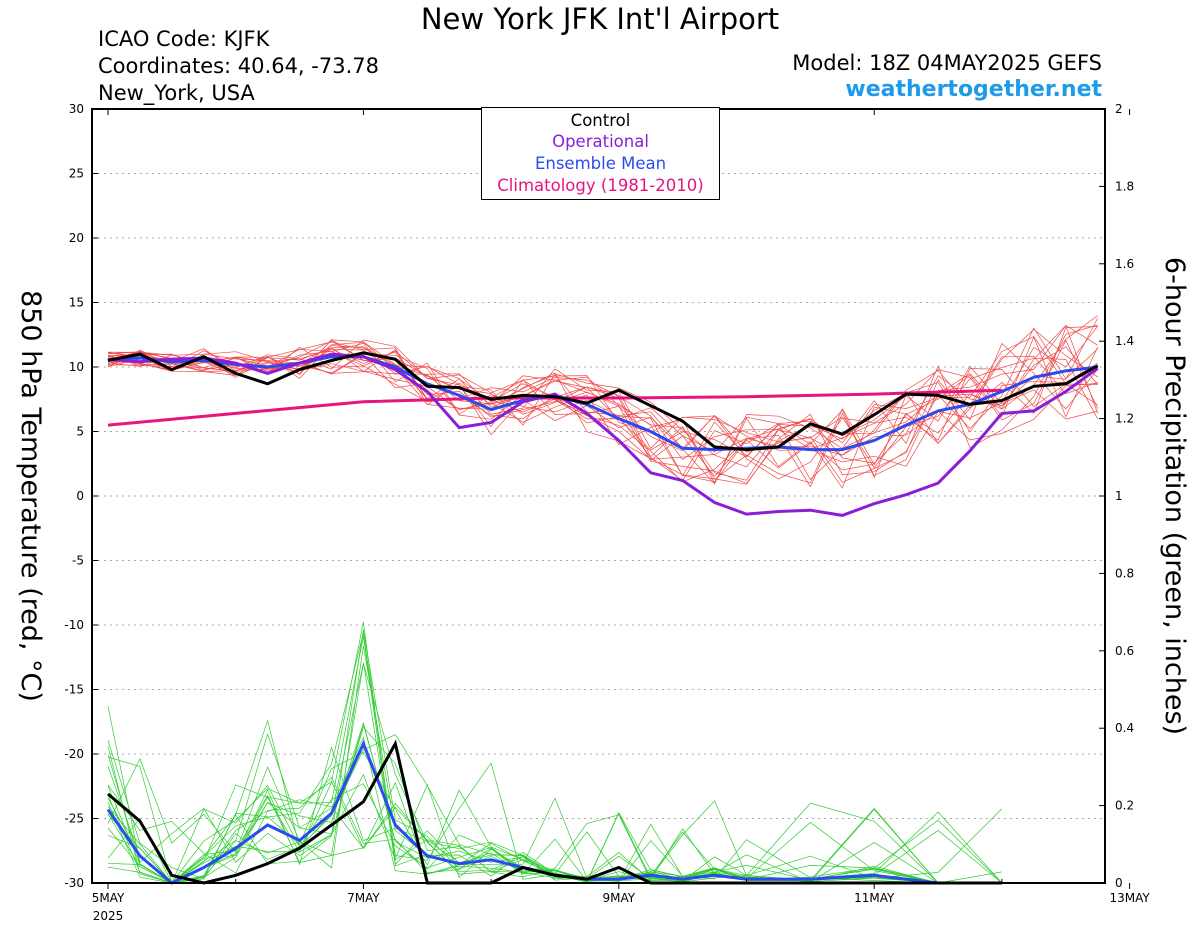 This screenshot has width=1200, height=927. Describe the element at coordinates (1124, 728) in the screenshot. I see `y2-tick-label: 0.4` at that location.